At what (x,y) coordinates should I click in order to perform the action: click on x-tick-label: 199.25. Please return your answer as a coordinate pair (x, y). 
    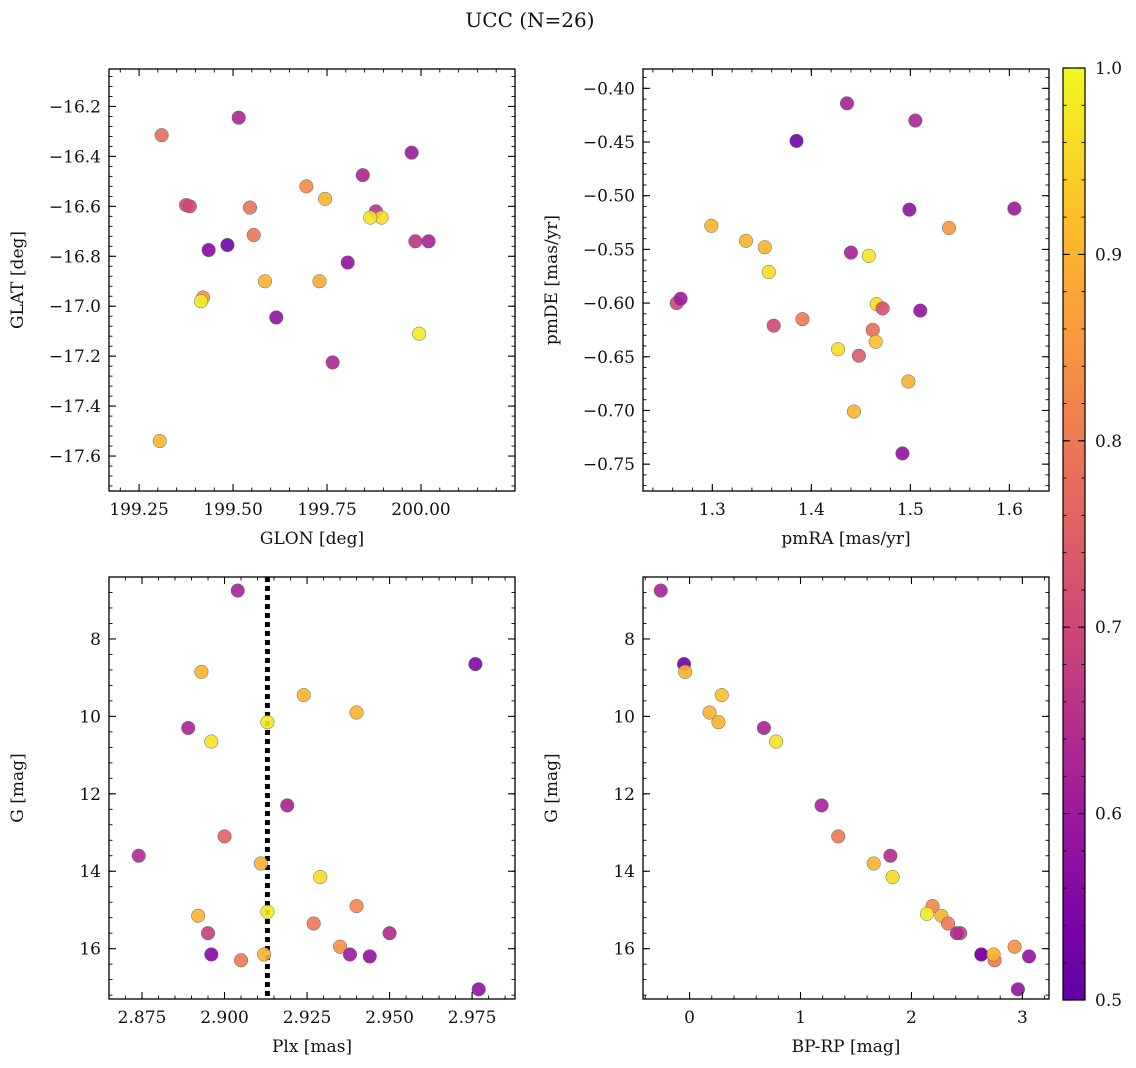
    Looking at the image, I should click on (138, 510).